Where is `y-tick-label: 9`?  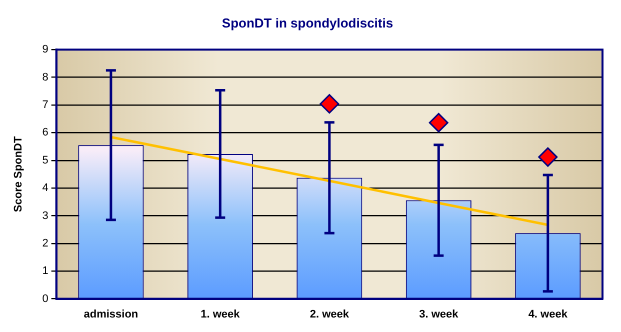
y-tick-label: 9 is located at coordinates (45, 50).